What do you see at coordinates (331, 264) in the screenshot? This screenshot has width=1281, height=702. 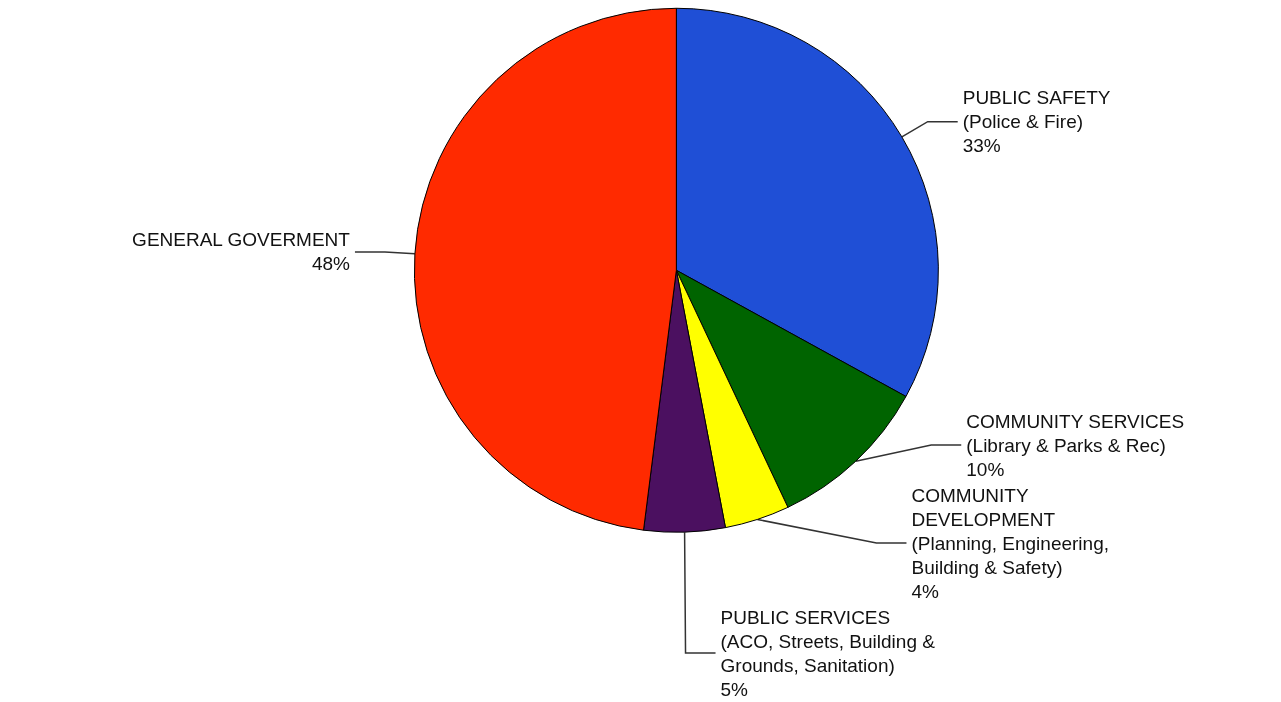 I see `data-label: 48%` at bounding box center [331, 264].